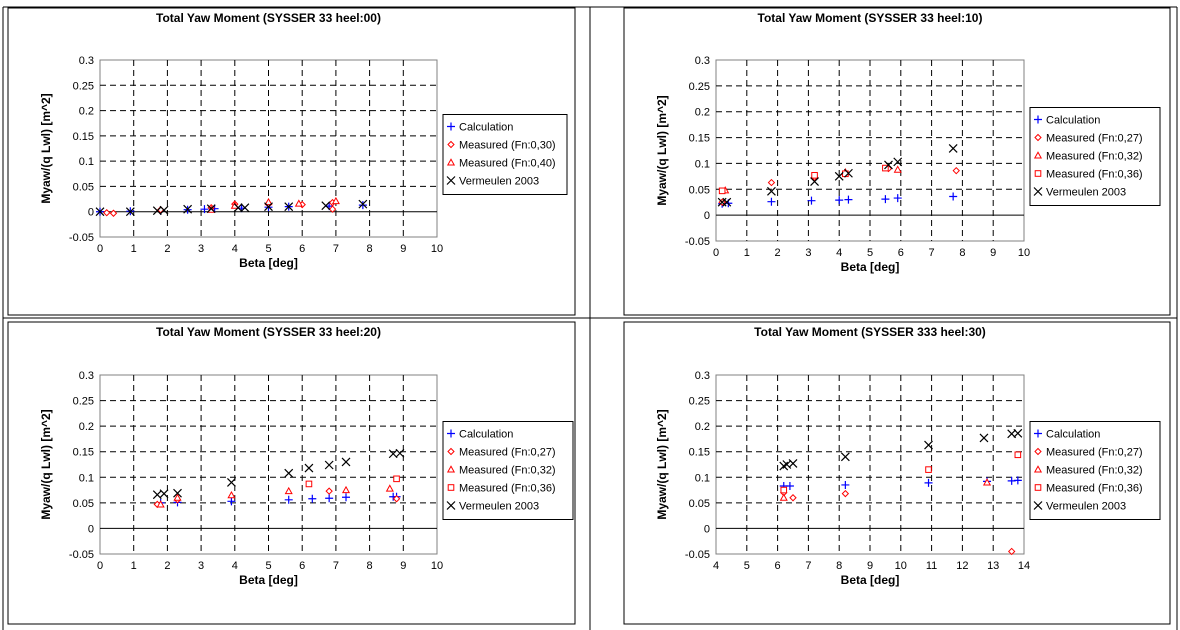 Image resolution: width=1180 pixels, height=630 pixels. Describe the element at coordinates (839, 253) in the screenshot. I see `x-tick-label: 4` at that location.